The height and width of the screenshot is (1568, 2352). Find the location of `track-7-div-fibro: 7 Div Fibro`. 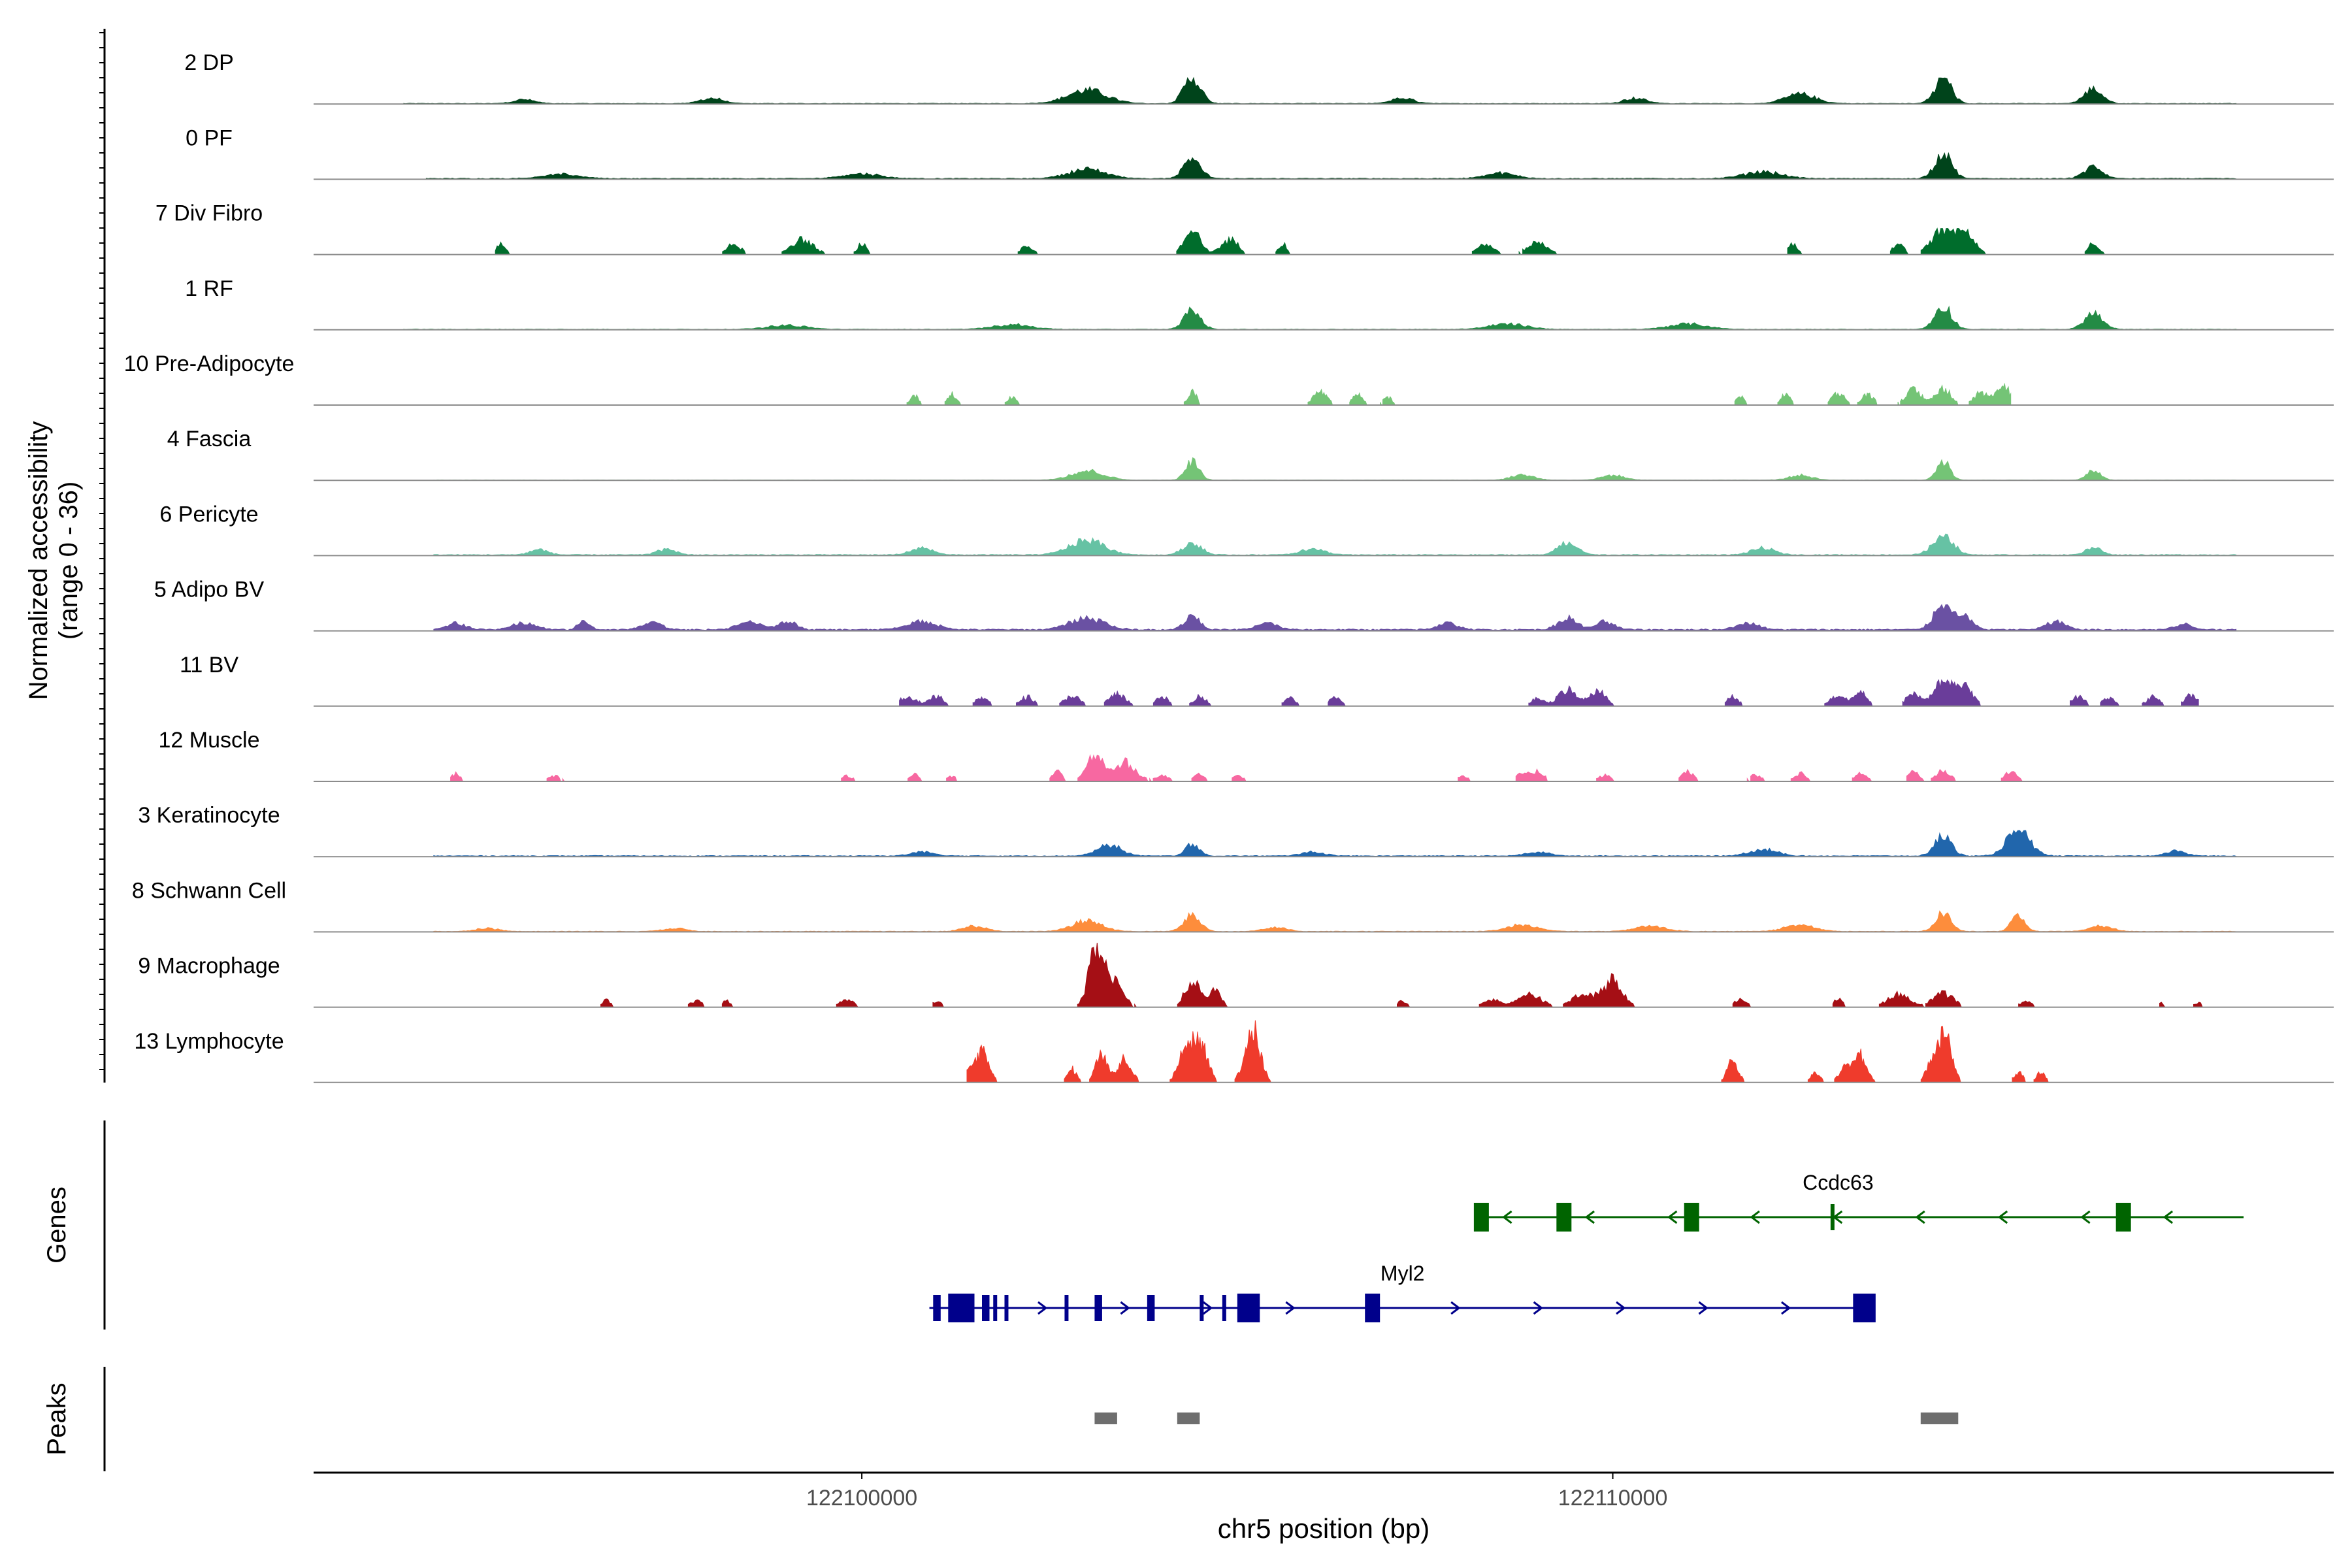

track-7-div-fibro: 7 Div Fibro is located at coordinates (1244, 228).